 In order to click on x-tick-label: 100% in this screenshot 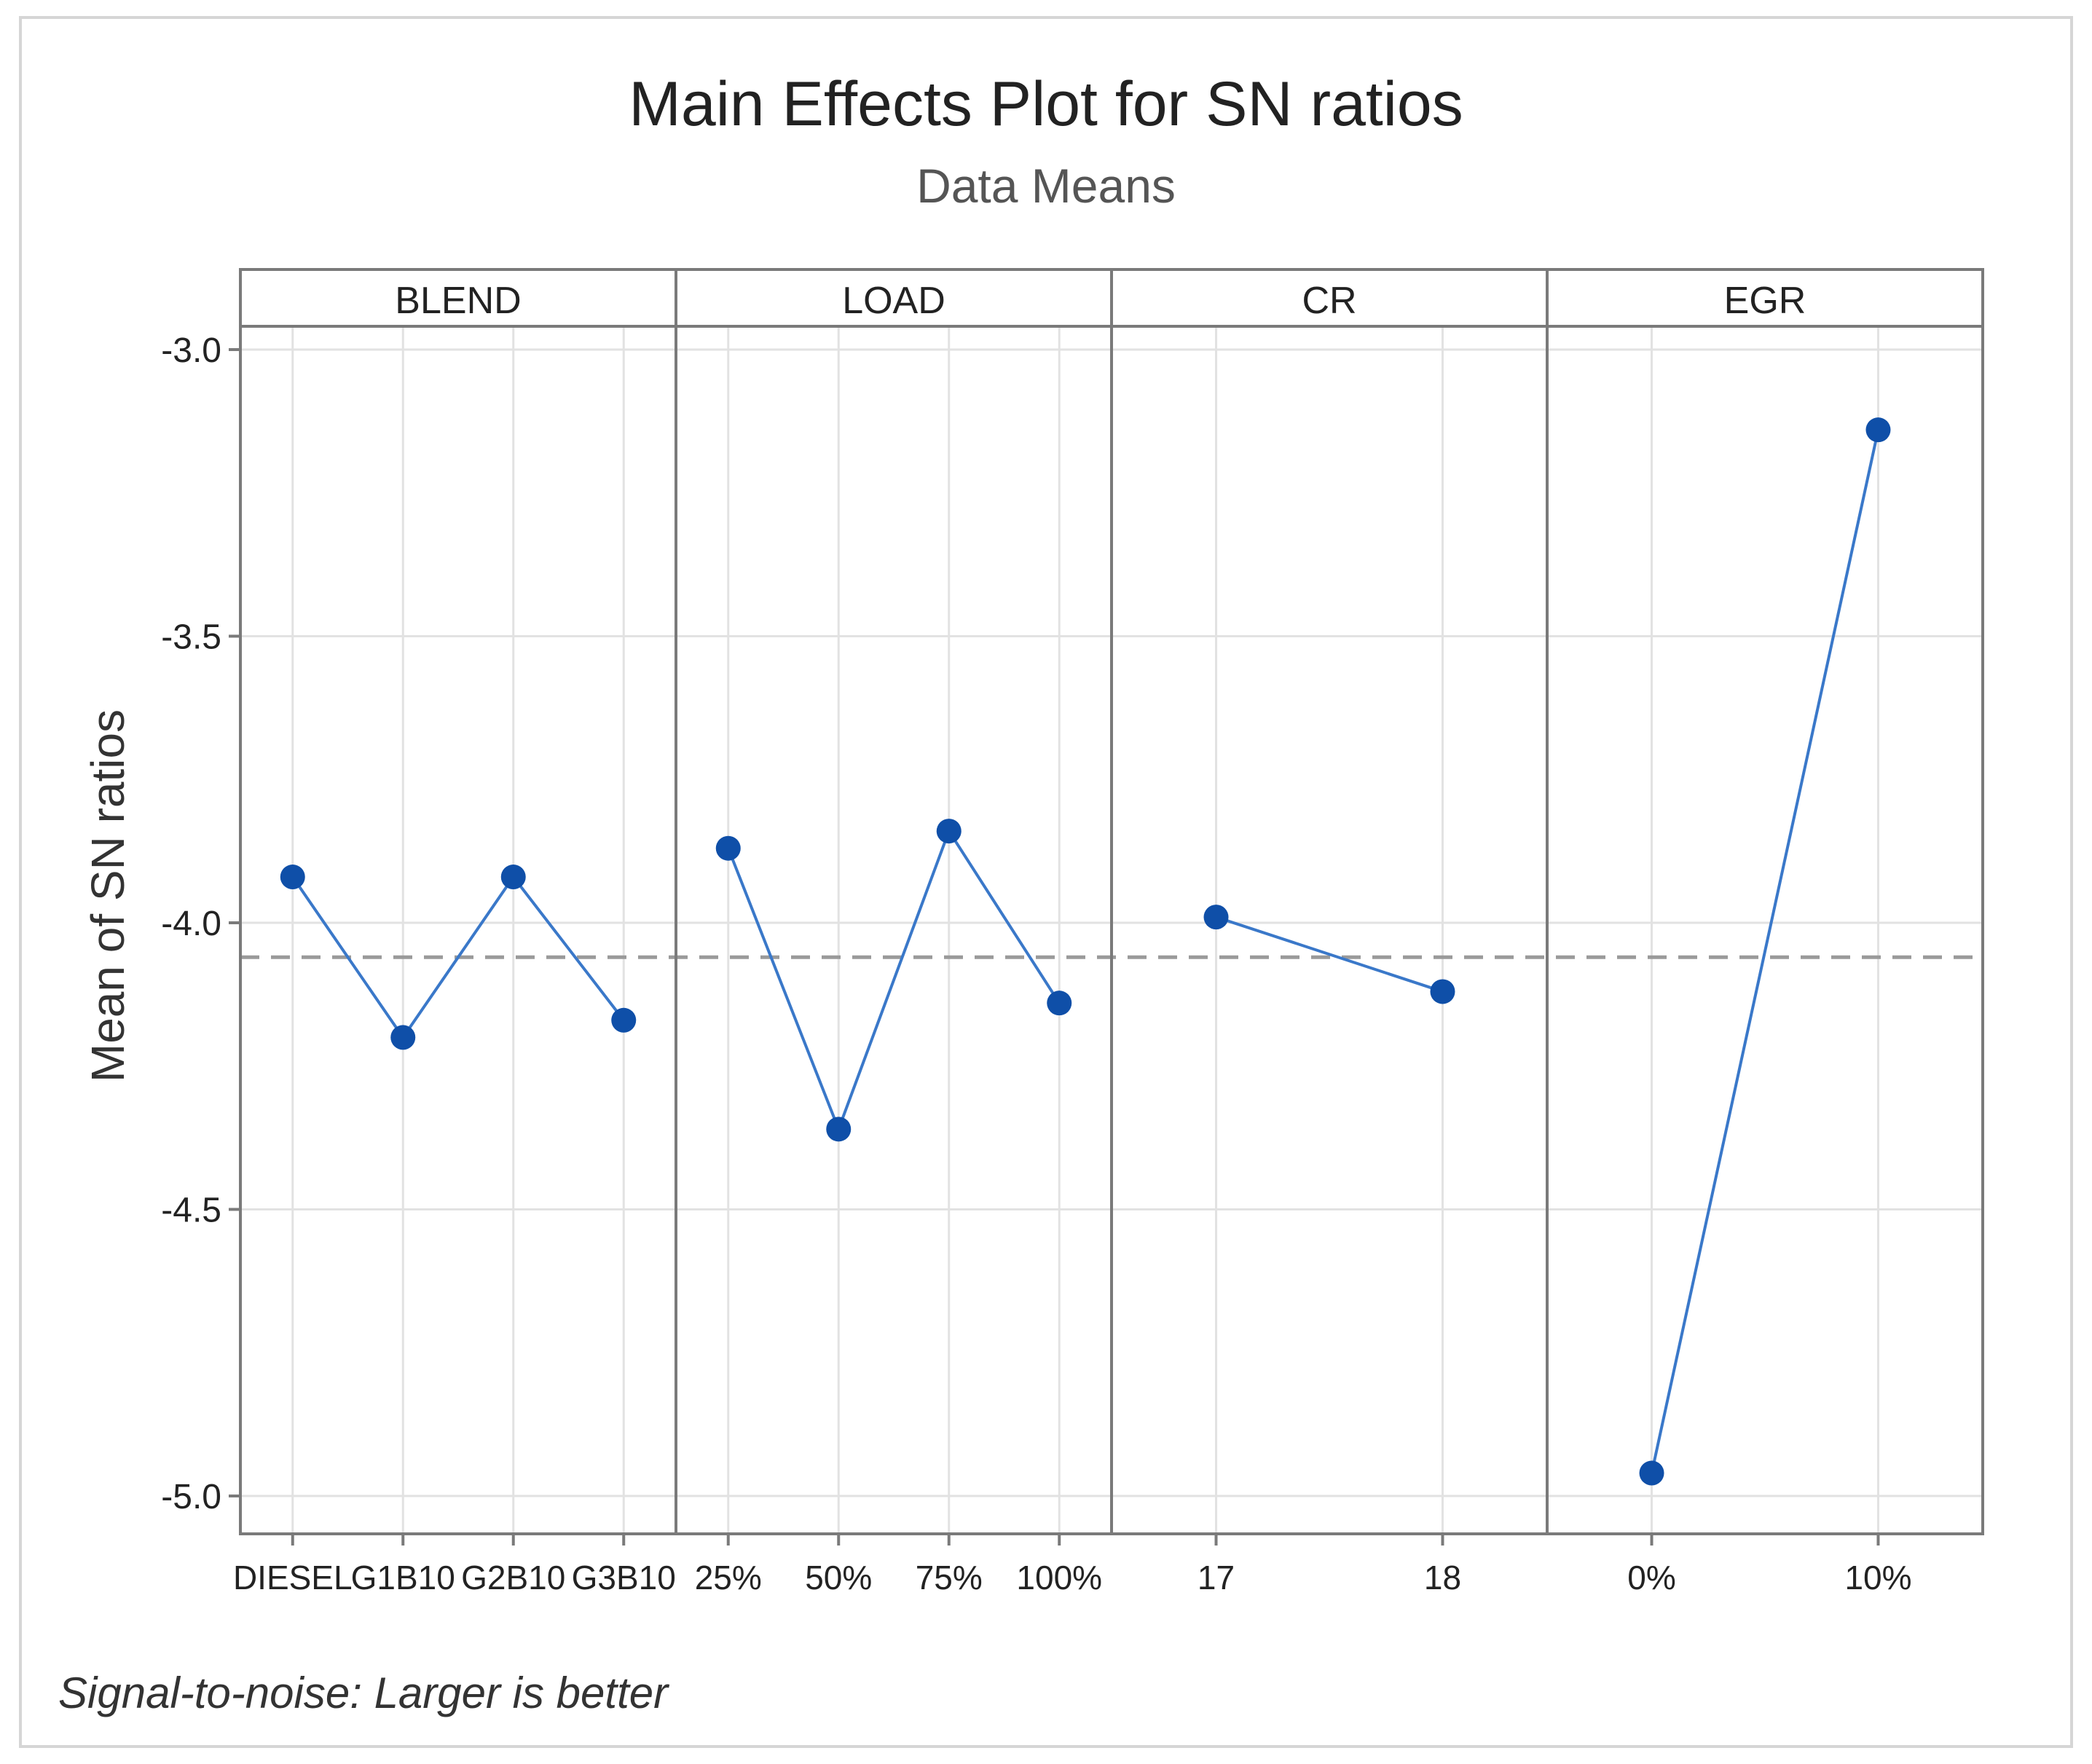, I will do `click(1059, 1577)`.